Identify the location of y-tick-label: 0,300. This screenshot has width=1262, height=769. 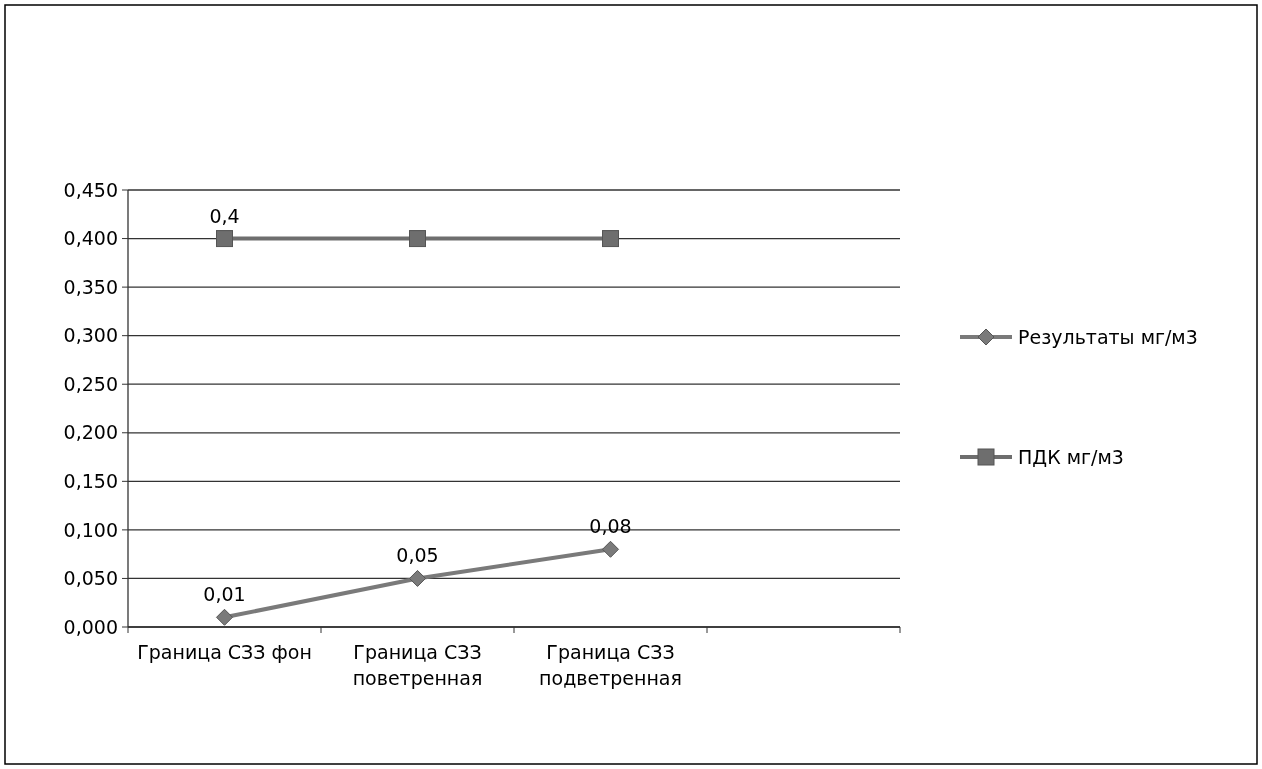
(90, 335).